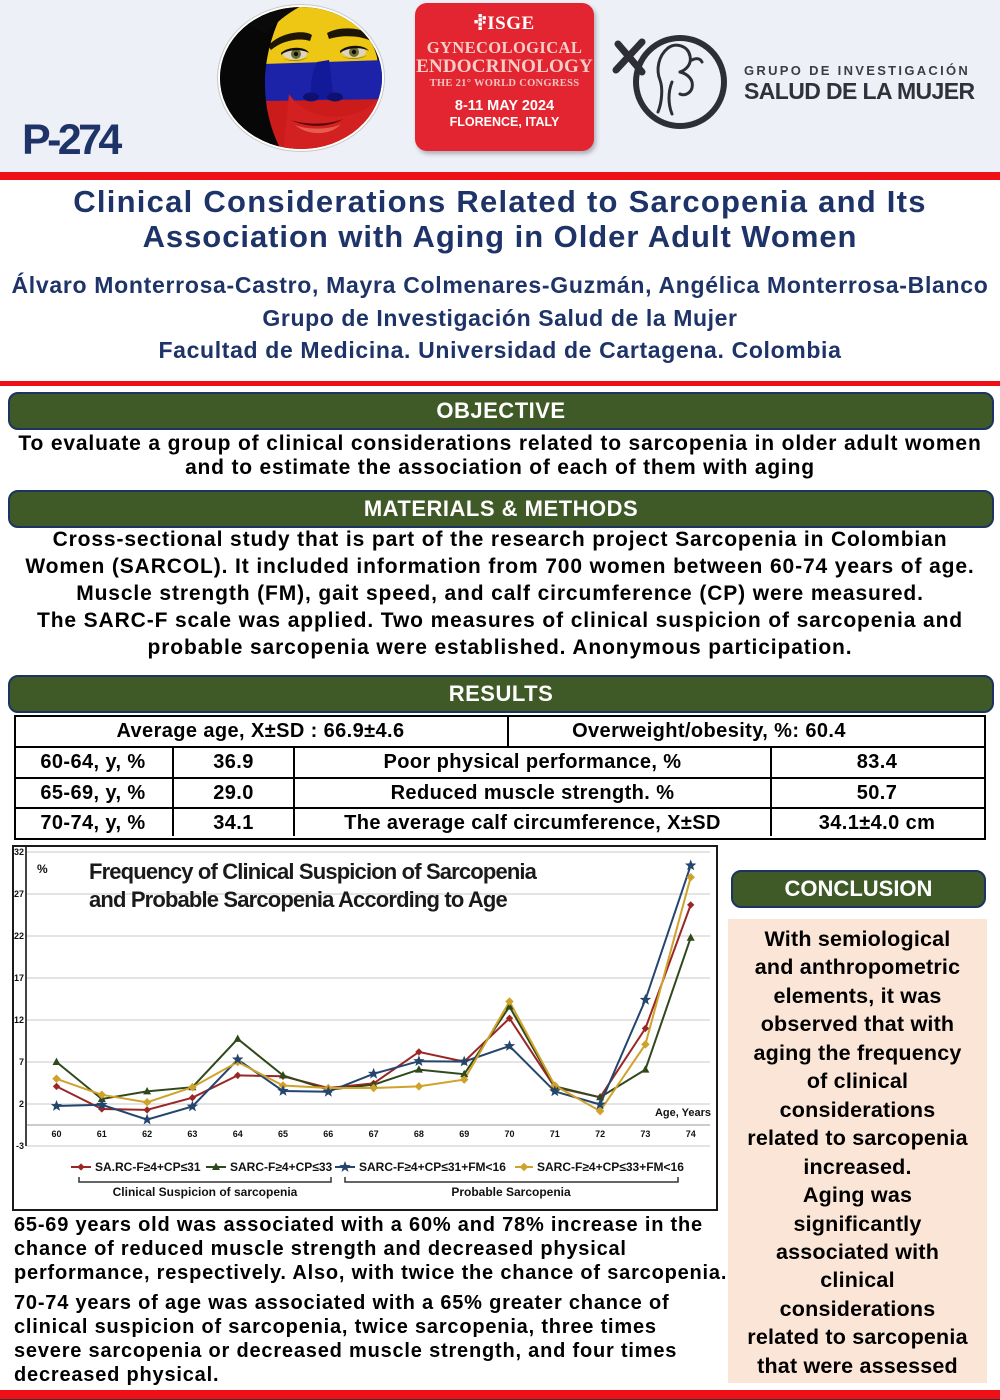 The width and height of the screenshot is (1000, 1400). Describe the element at coordinates (283, 1134) in the screenshot. I see `svg-text: 65` at that location.